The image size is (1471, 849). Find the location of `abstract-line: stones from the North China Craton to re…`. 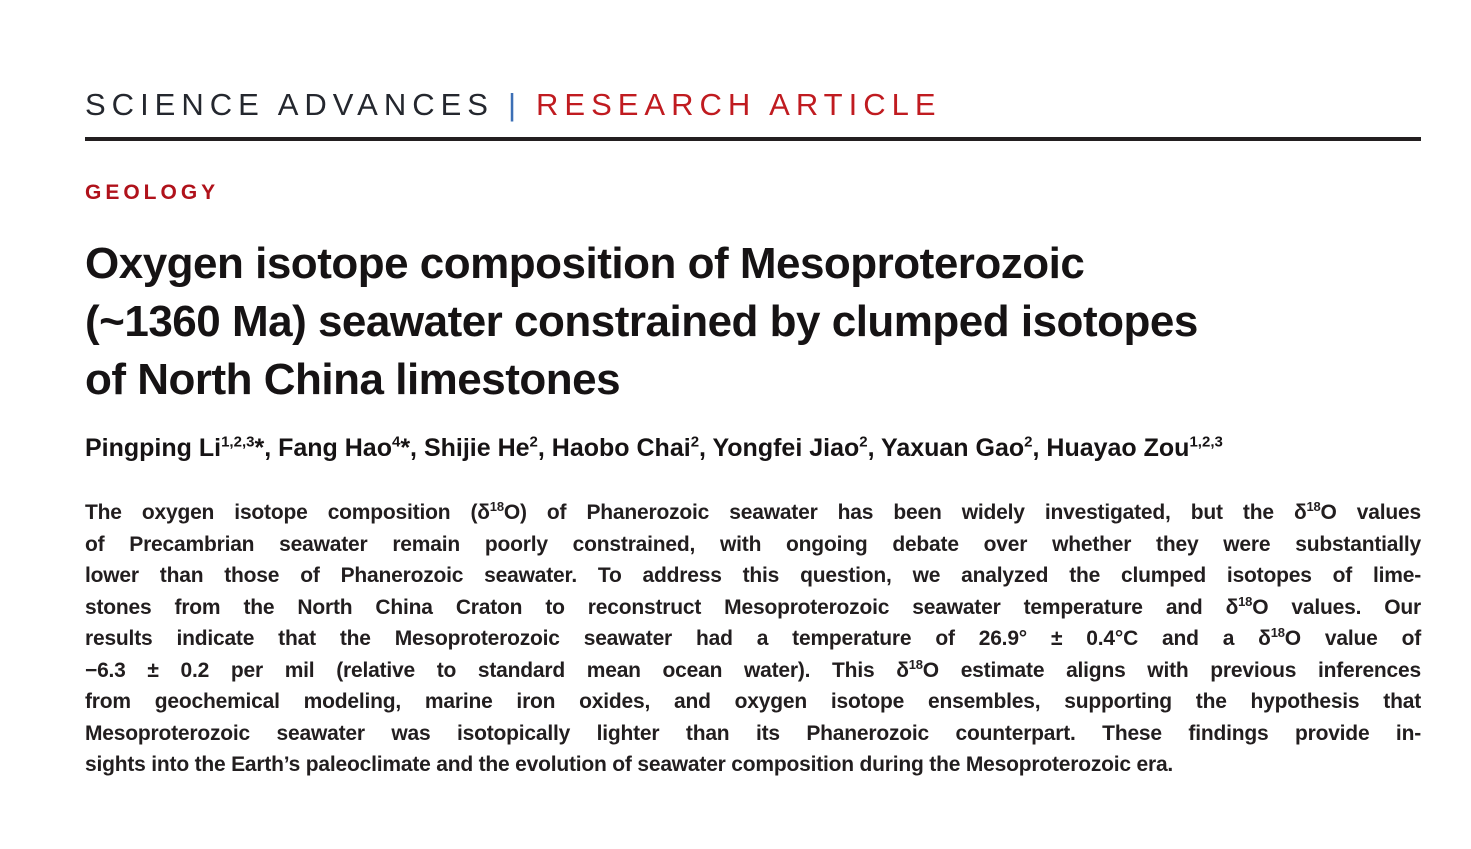

abstract-line: stones from the North China Craton to re… is located at coordinates (753, 606).